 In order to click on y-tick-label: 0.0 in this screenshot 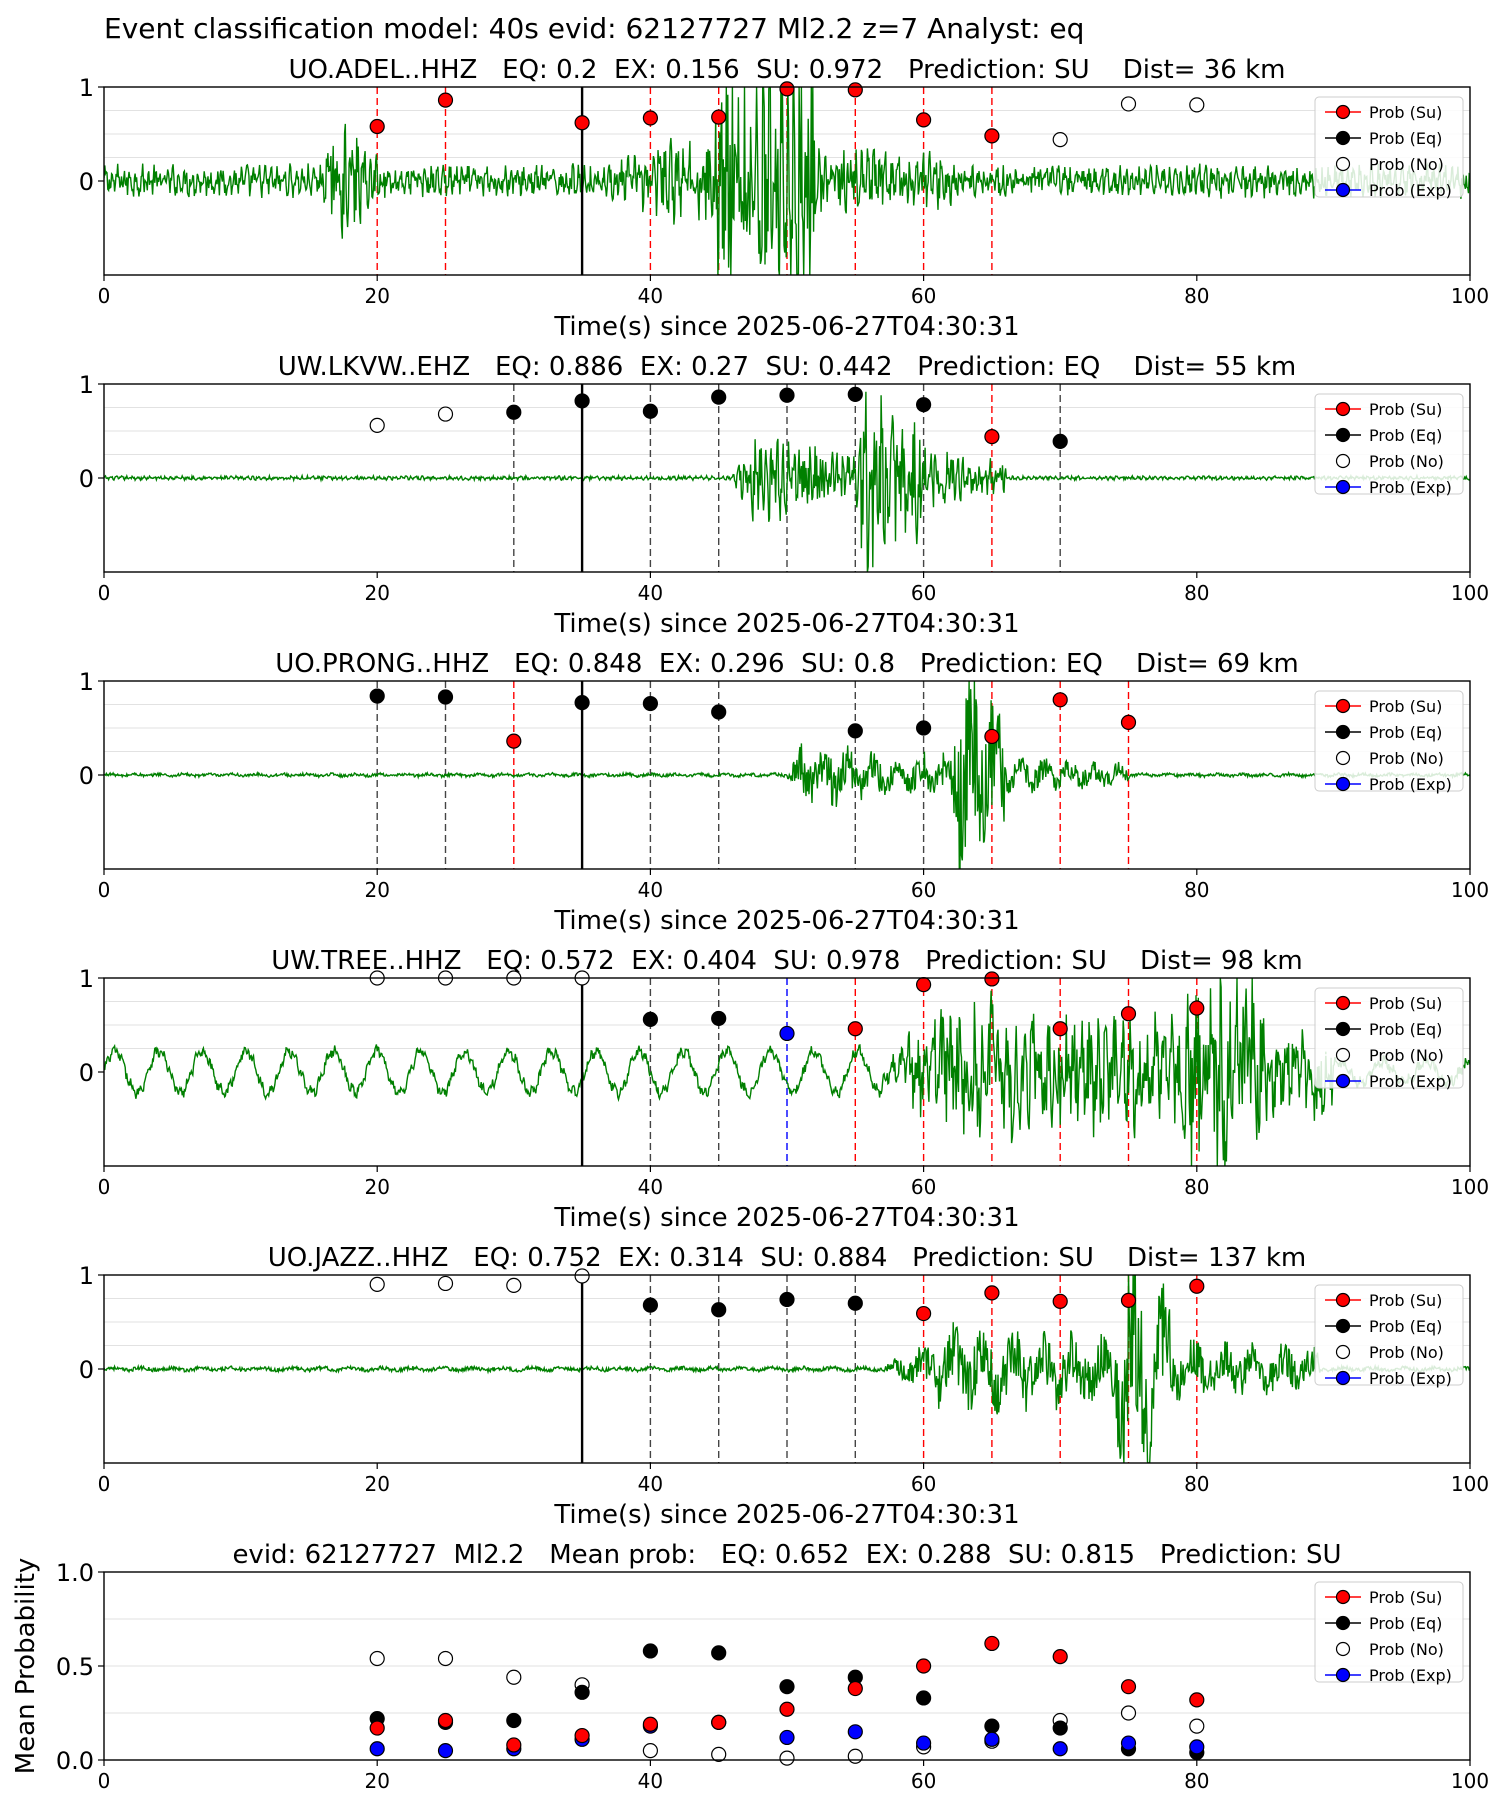, I will do `click(75, 1761)`.